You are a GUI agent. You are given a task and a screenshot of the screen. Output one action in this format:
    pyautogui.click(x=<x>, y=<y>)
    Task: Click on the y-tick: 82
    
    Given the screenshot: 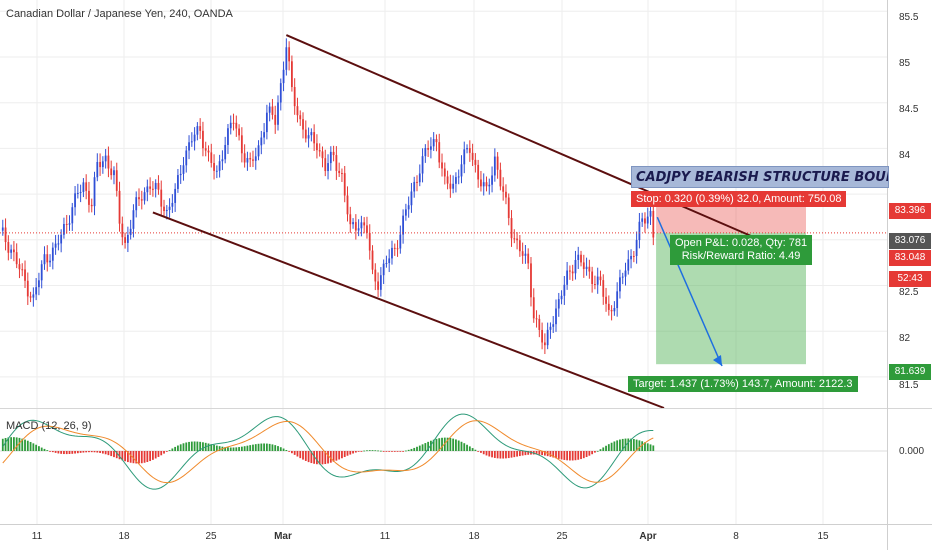 What is the action you would take?
    pyautogui.click(x=905, y=338)
    